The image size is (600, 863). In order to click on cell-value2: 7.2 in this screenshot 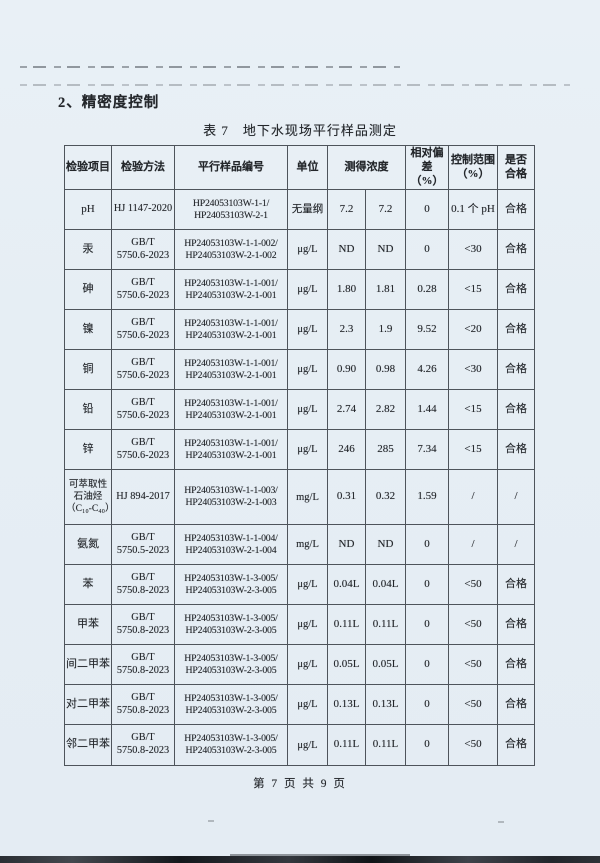, I will do `click(385, 210)`.